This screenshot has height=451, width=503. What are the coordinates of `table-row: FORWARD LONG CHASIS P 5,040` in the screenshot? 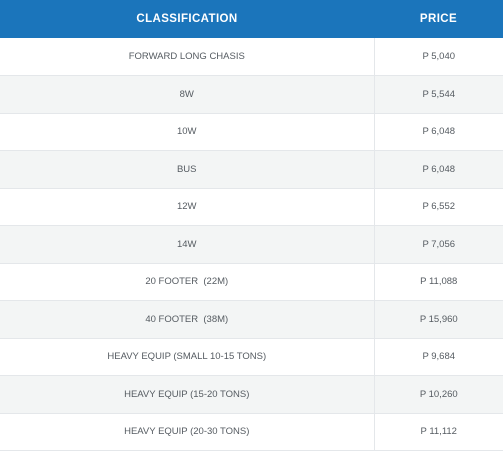 It's located at (251, 57).